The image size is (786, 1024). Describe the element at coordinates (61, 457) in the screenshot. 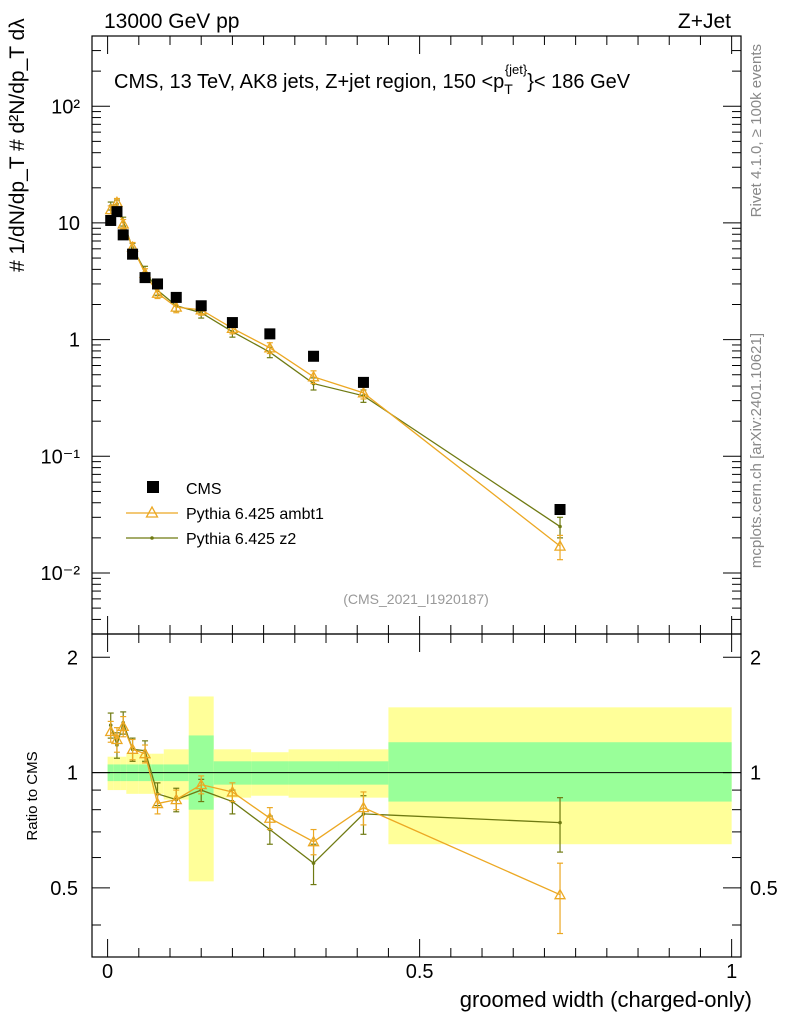

I see `main-y-tick-label: 10⁻¹` at that location.